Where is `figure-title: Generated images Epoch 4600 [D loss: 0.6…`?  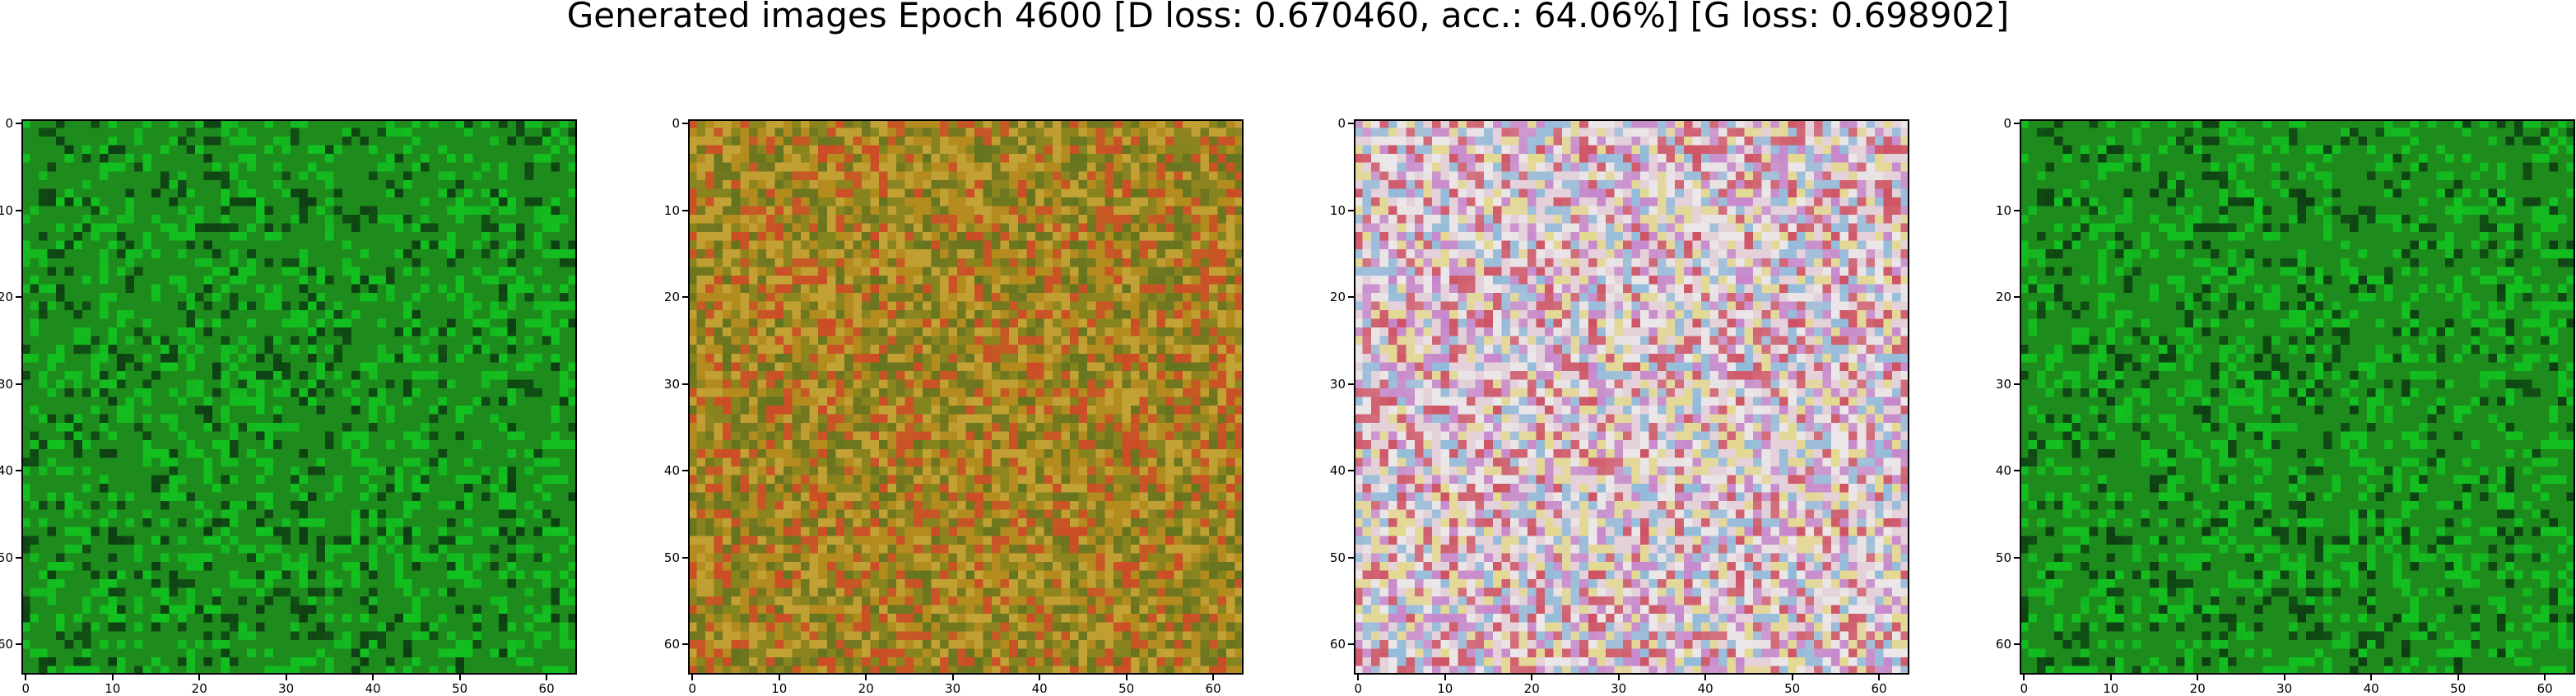 figure-title: Generated images Epoch 4600 [D loss: 0.6… is located at coordinates (1288, 17).